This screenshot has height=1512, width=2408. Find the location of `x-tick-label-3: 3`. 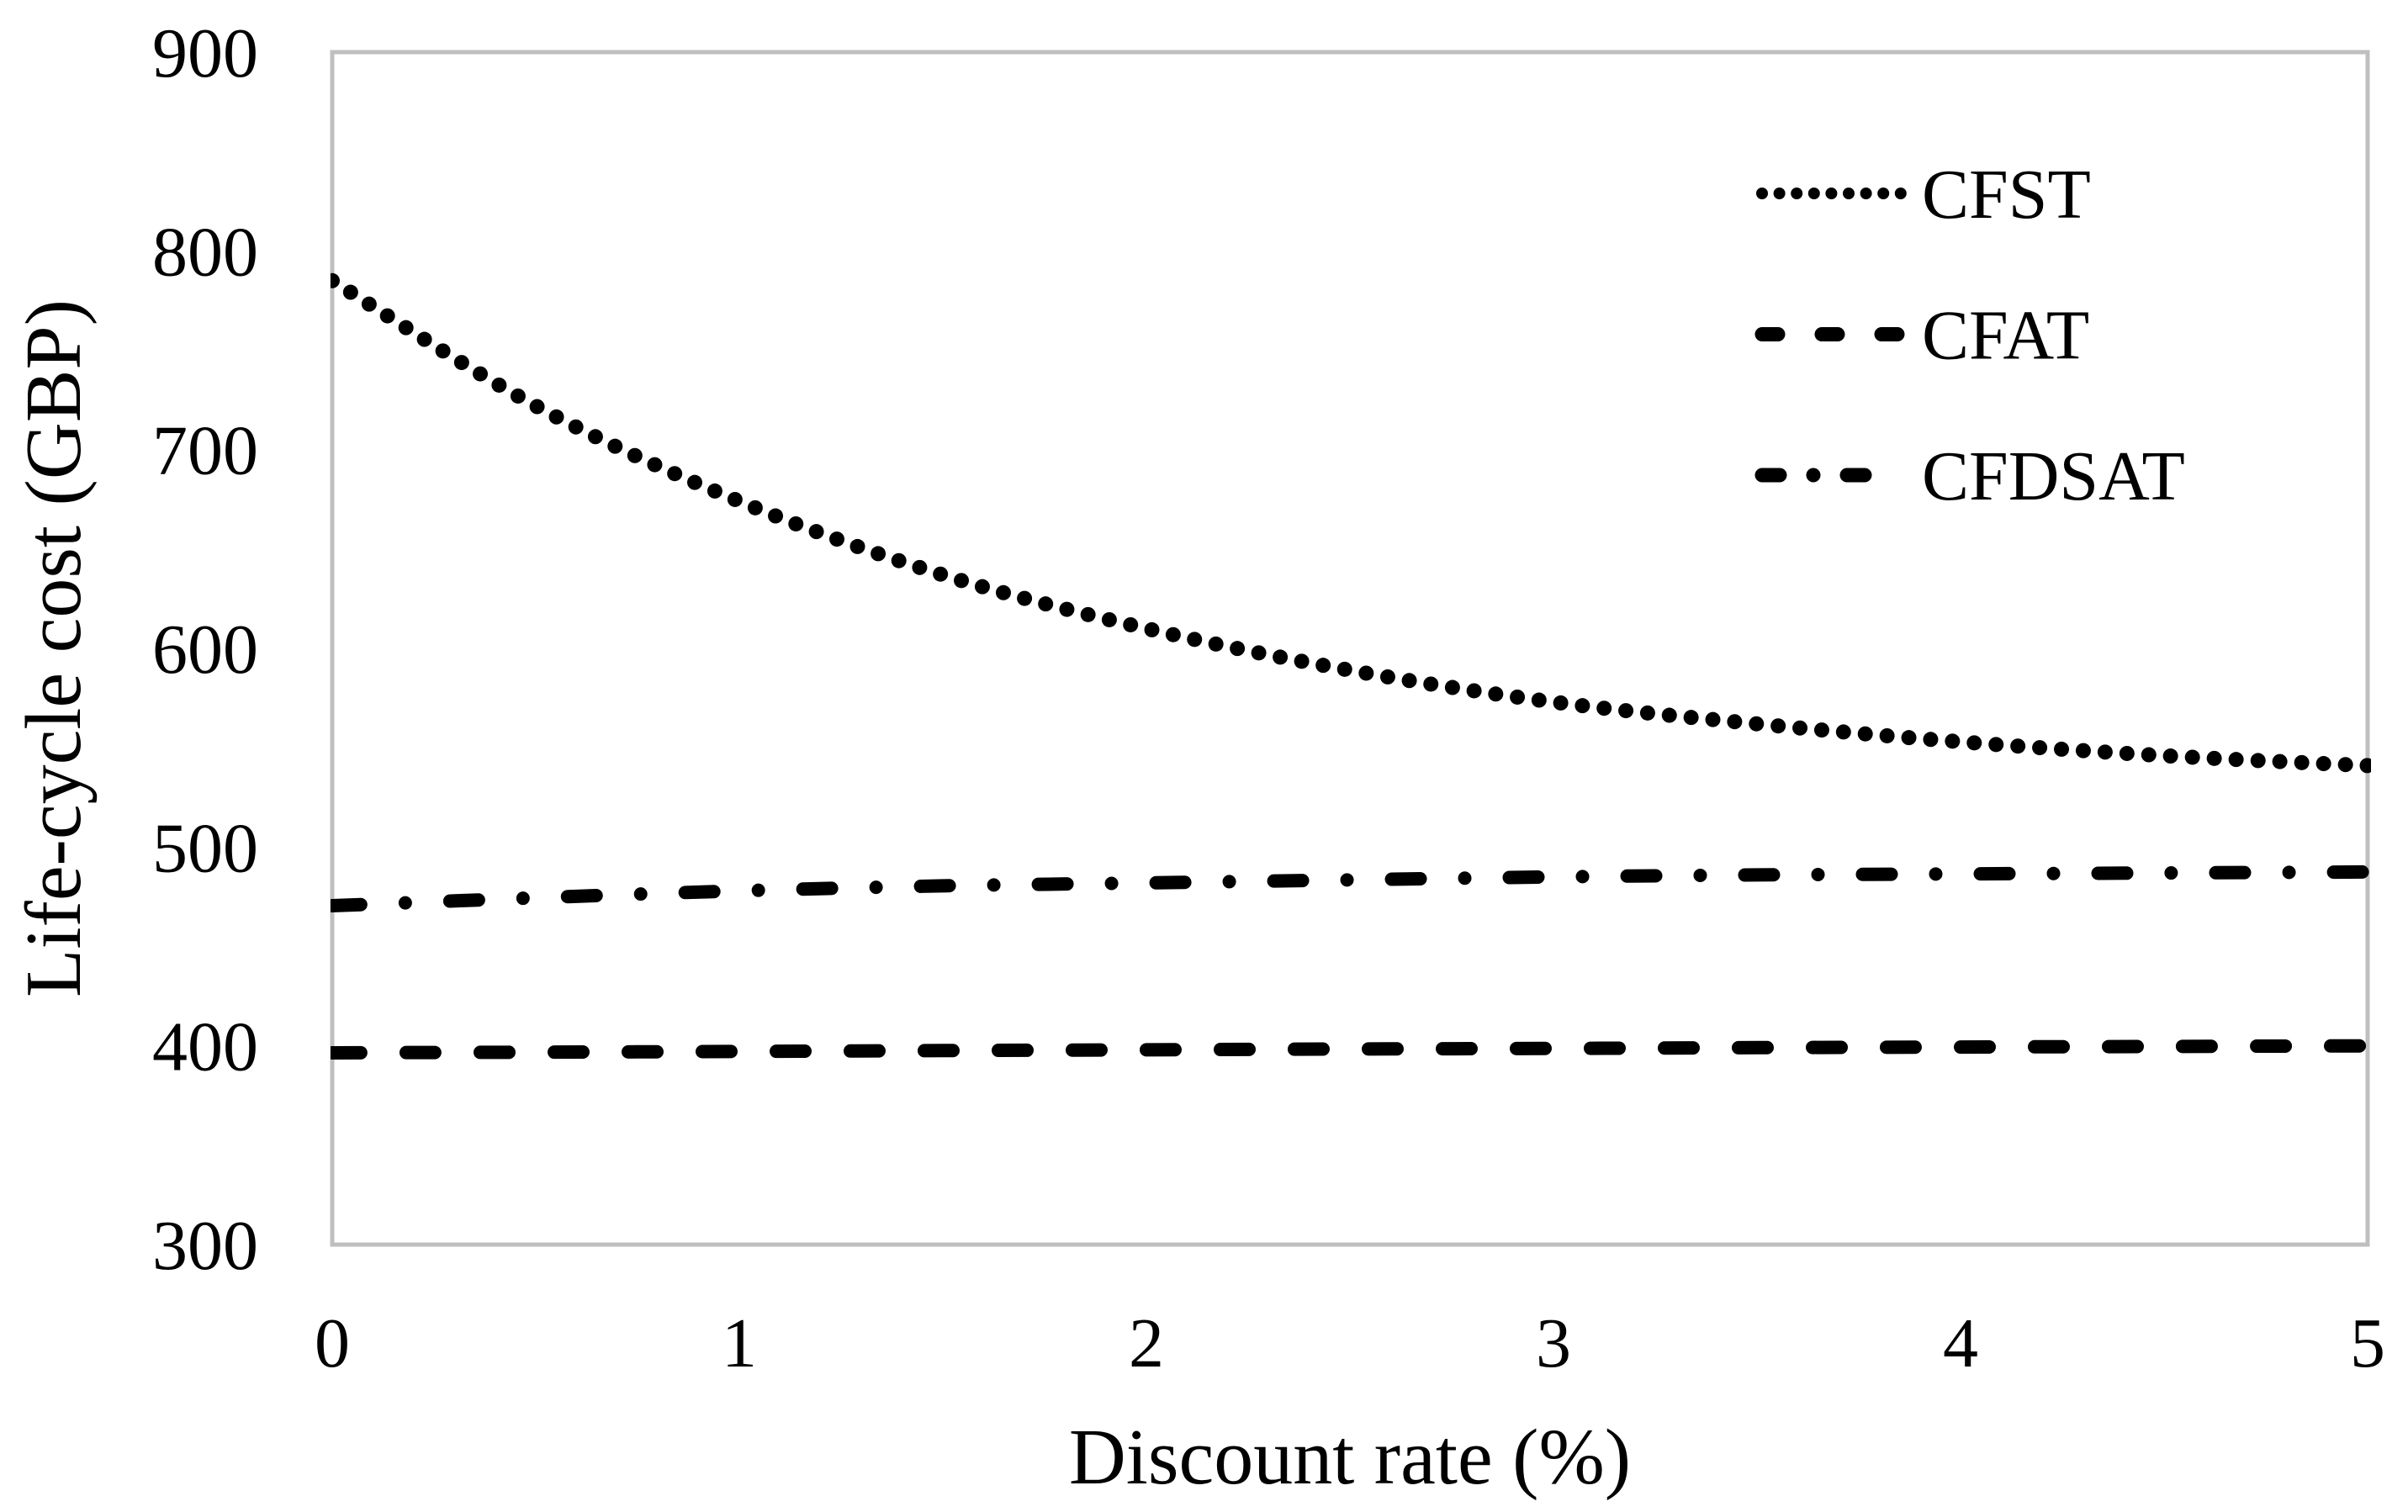

x-tick-label-3: 3 is located at coordinates (1553, 1343).